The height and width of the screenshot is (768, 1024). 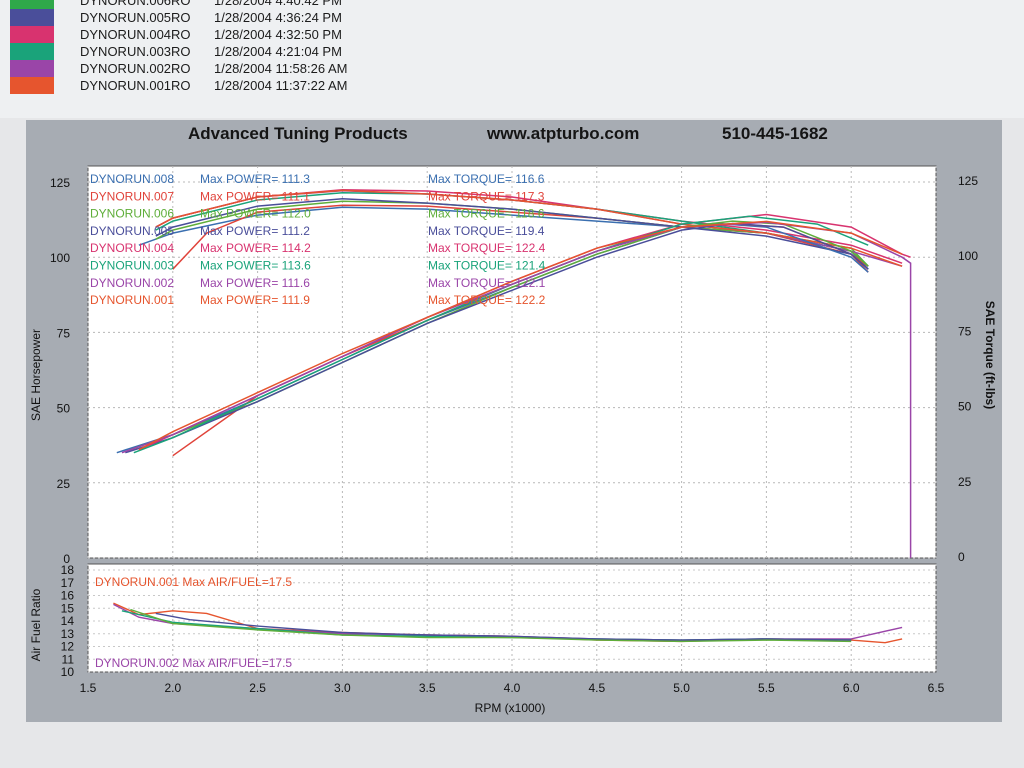 What do you see at coordinates (132, 300) in the screenshot?
I see `legend-run-name: DYNORUN.001` at bounding box center [132, 300].